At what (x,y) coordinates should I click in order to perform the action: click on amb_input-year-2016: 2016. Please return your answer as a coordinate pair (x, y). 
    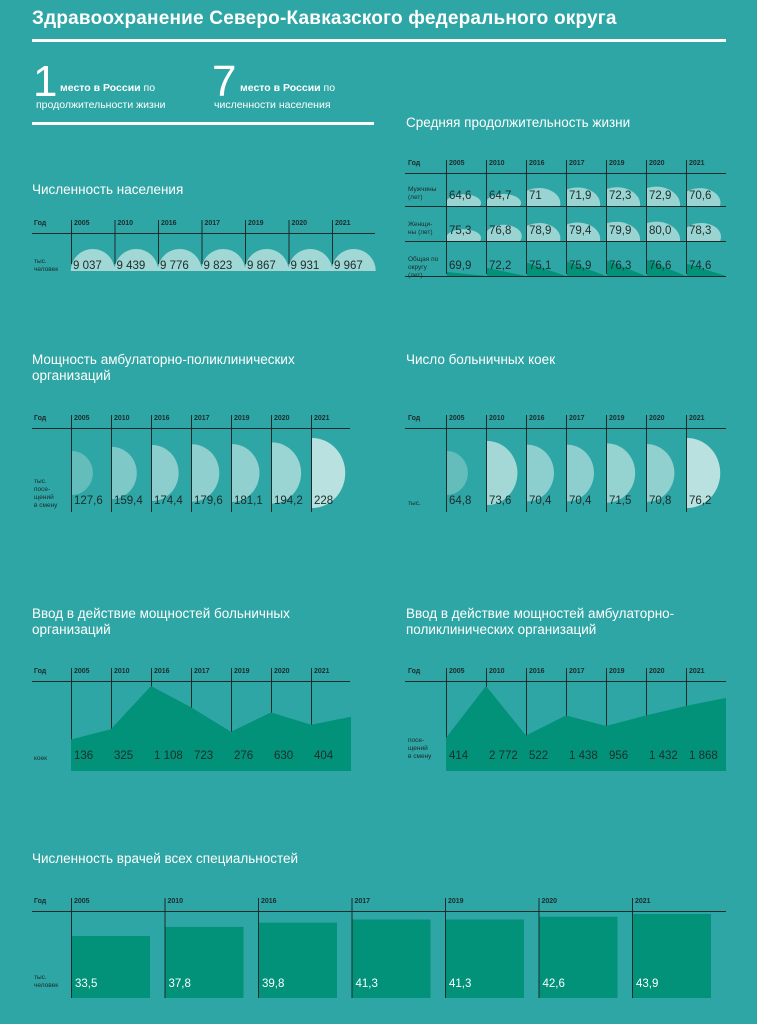
    Looking at the image, I should click on (537, 671).